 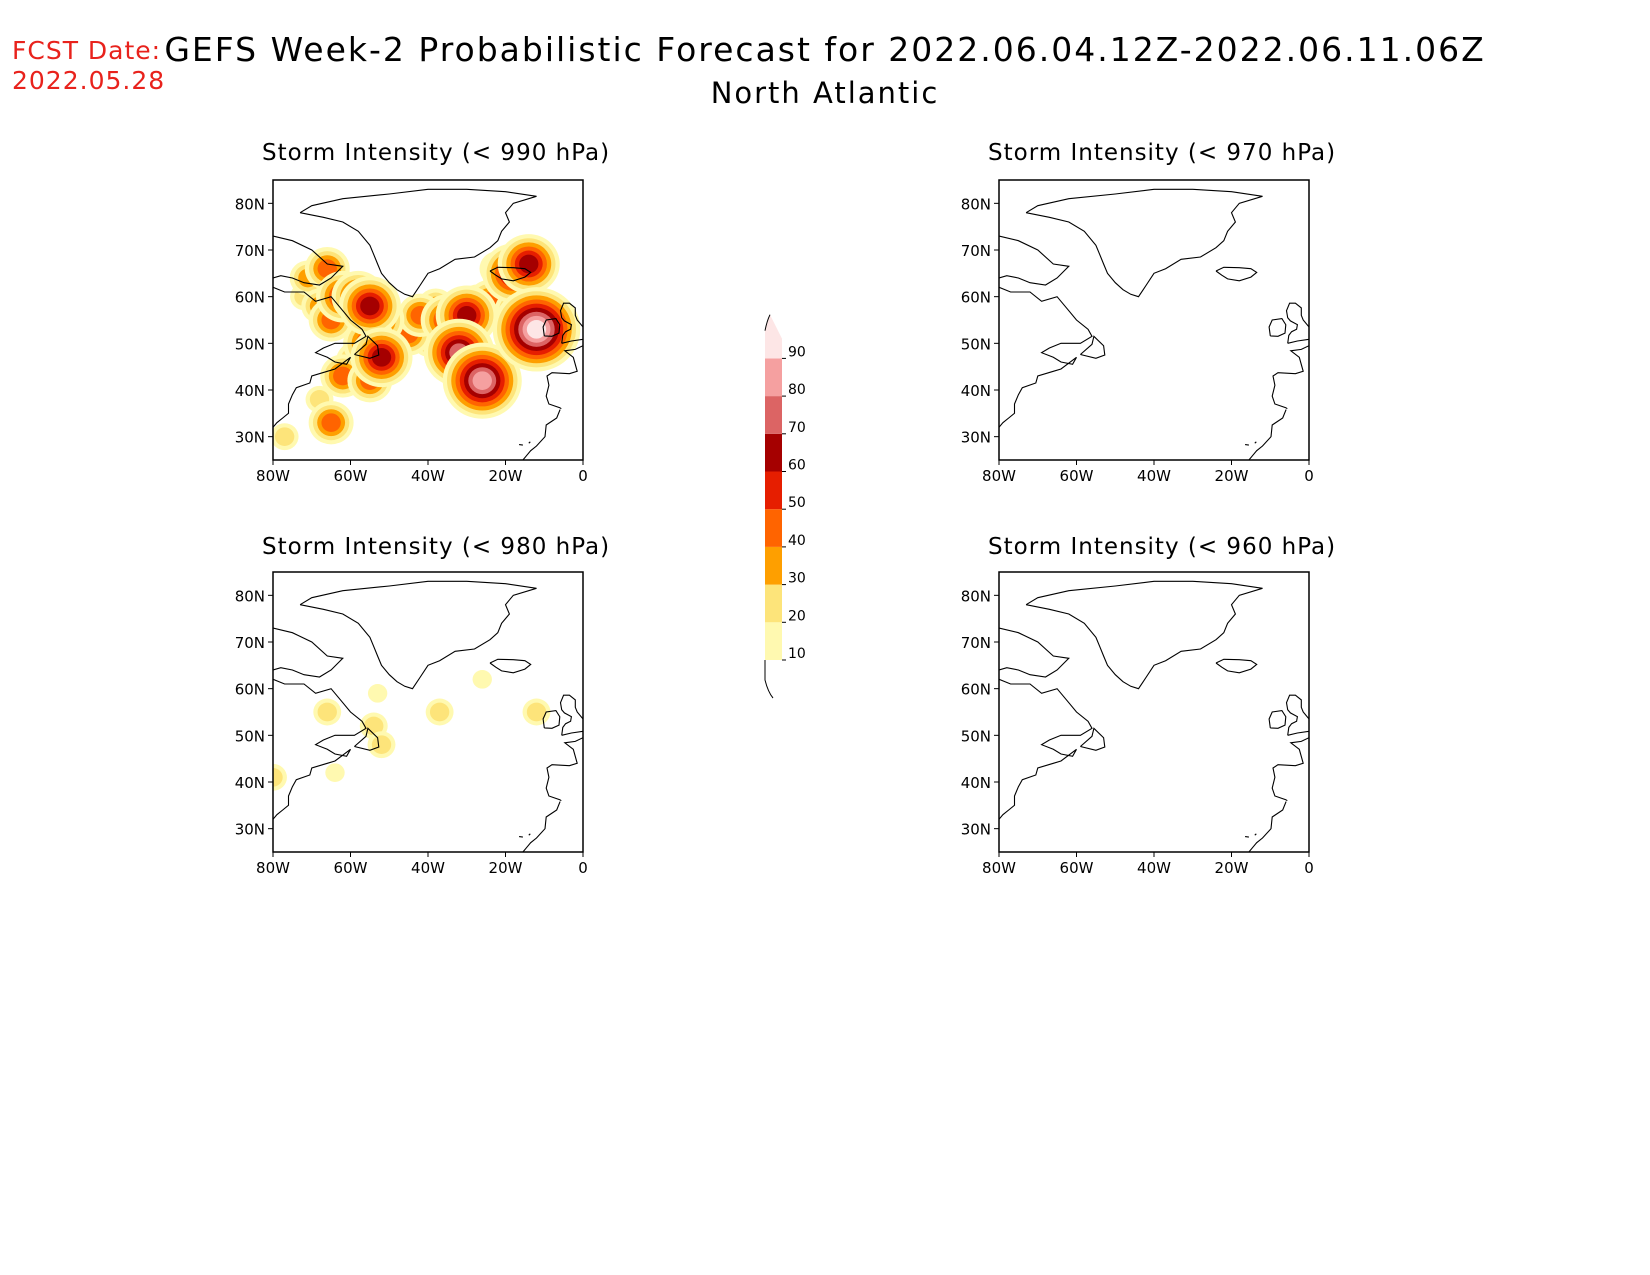 I want to click on region-subtitle: North Atlantic, so click(x=825, y=93).